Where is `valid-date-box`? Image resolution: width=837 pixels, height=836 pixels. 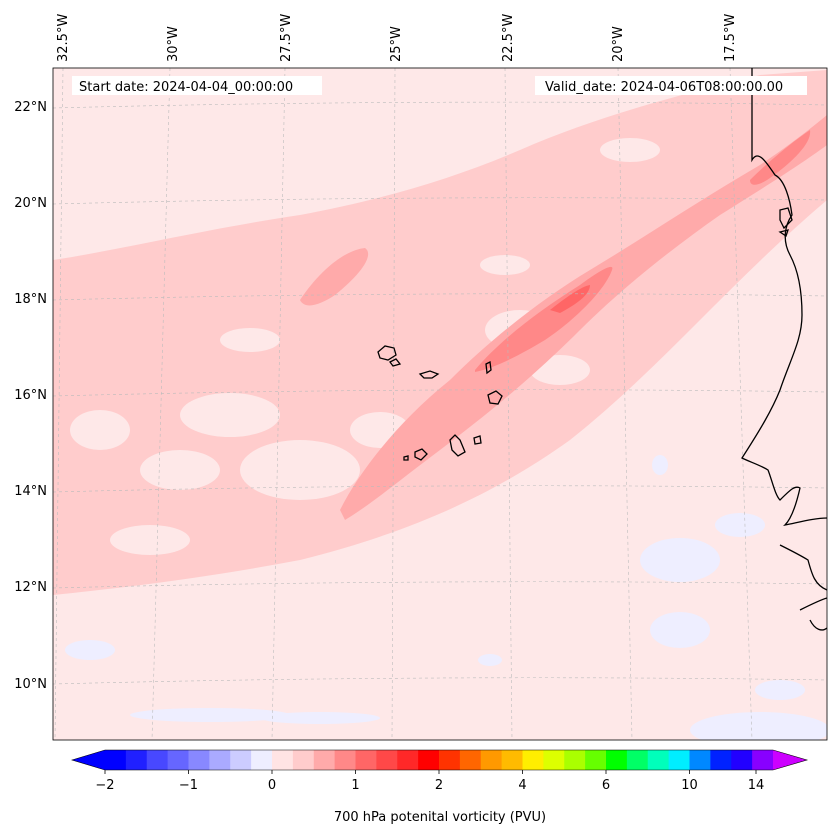
valid-date-box is located at coordinates (671, 85).